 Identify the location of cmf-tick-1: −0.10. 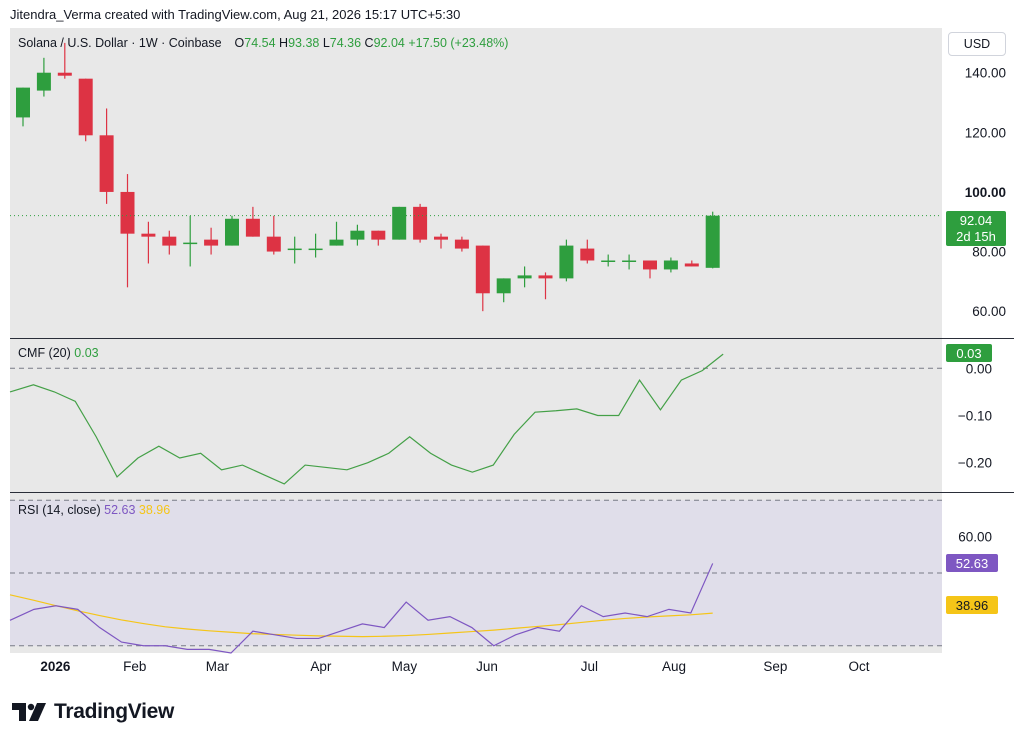
(975, 416).